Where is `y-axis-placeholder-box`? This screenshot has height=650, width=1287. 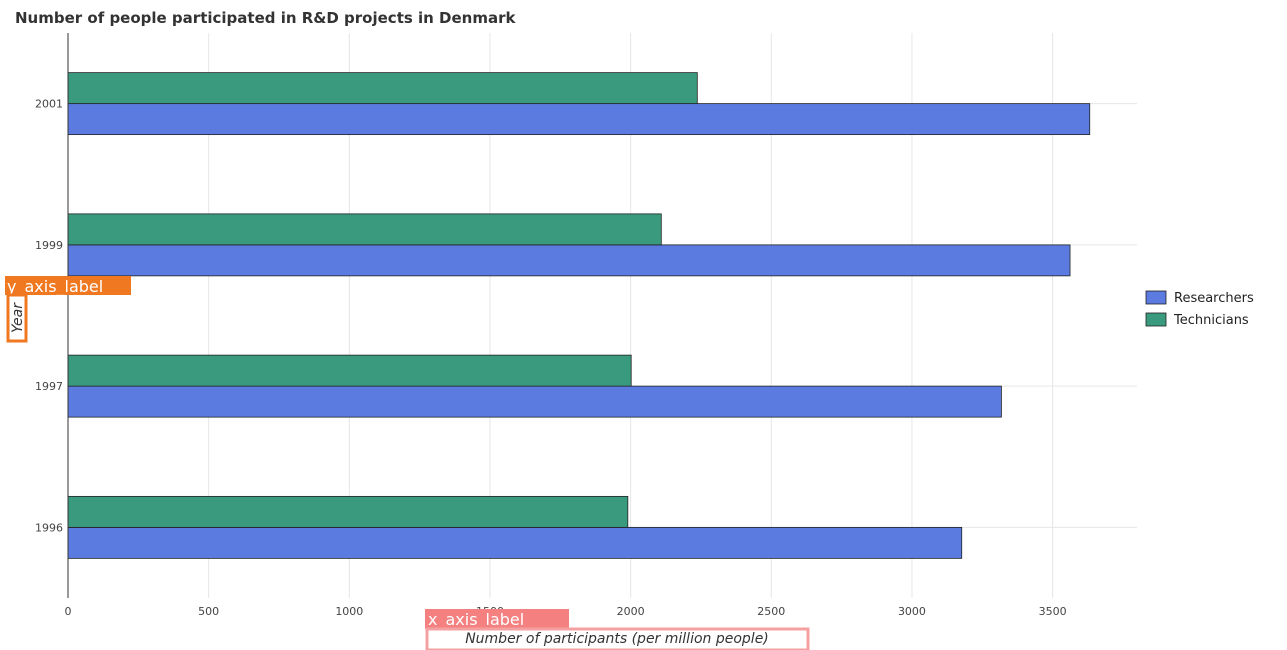 y-axis-placeholder-box is located at coordinates (68, 285).